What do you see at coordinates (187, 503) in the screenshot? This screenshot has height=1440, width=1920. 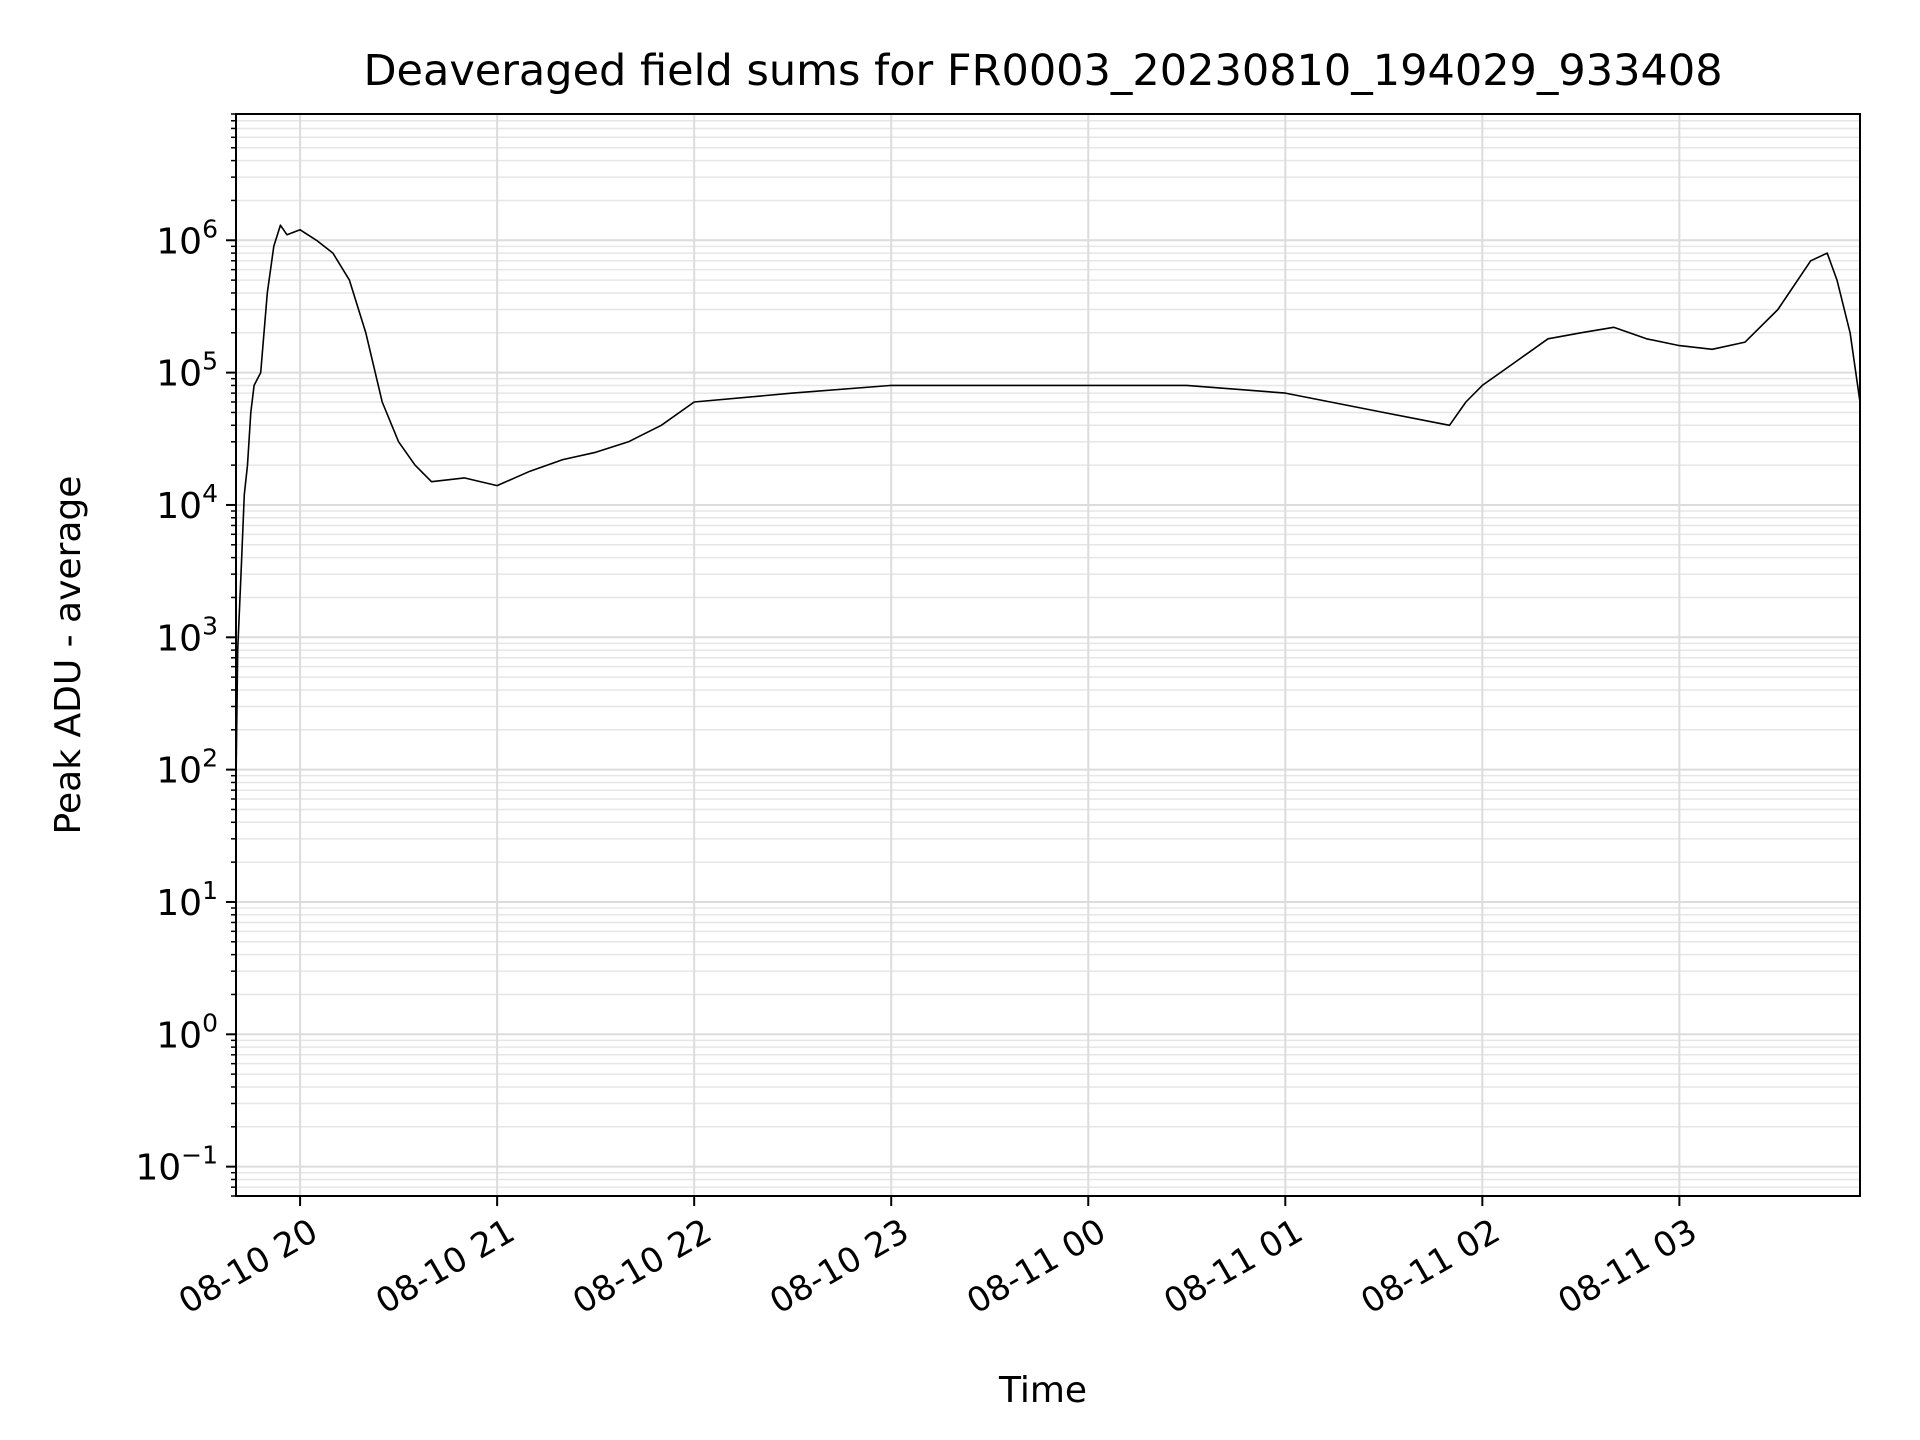 I see `y-tick-label: 10⁴` at bounding box center [187, 503].